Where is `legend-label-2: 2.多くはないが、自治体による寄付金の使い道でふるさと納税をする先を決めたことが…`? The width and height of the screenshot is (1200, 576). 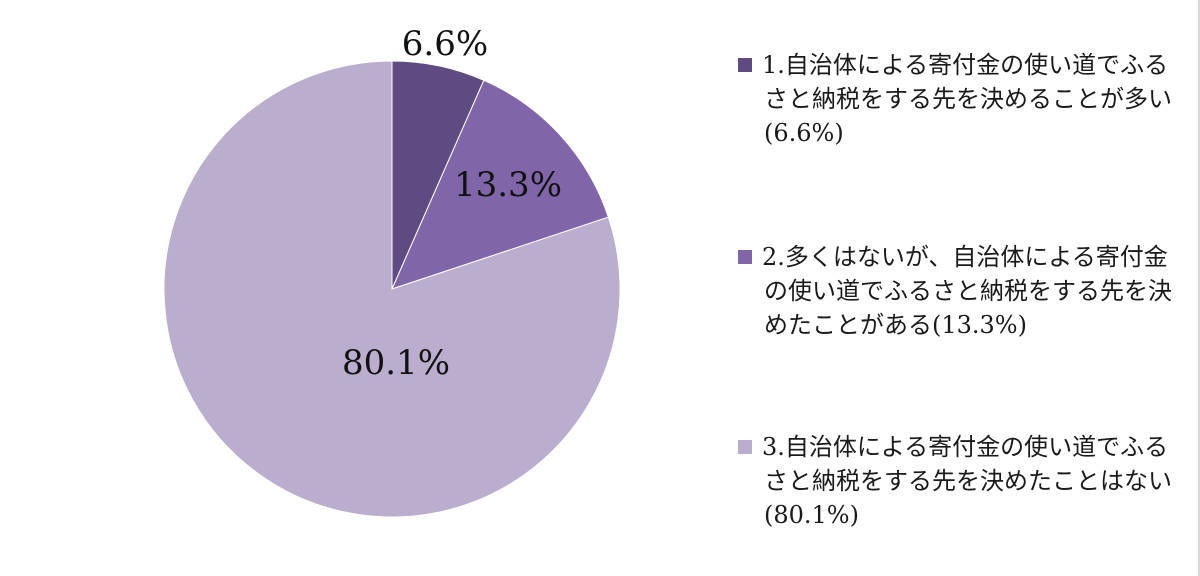
legend-label-2: 2.多くはないが、自治体による寄付金の使い道でふるさと納税をする先を決めたことが… is located at coordinates (967, 291).